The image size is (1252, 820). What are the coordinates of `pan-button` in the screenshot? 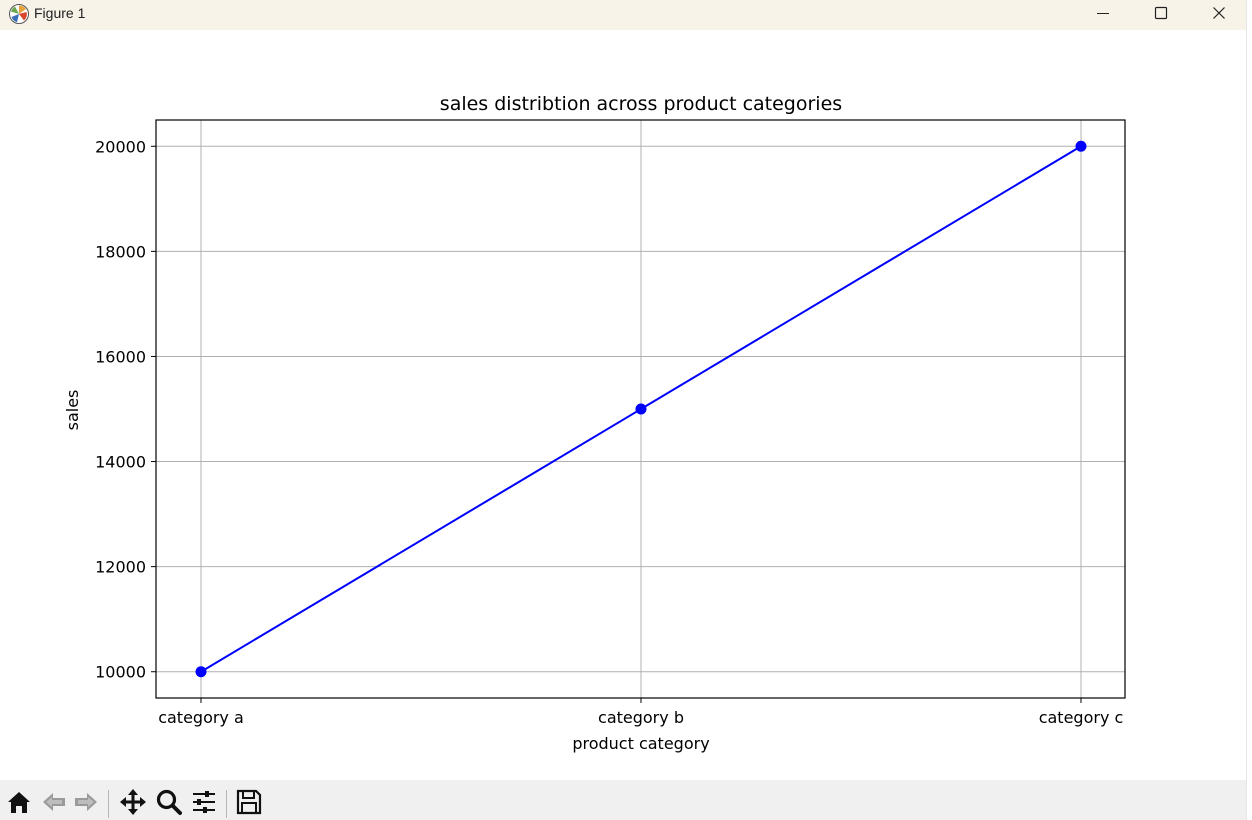 It's located at (133, 804).